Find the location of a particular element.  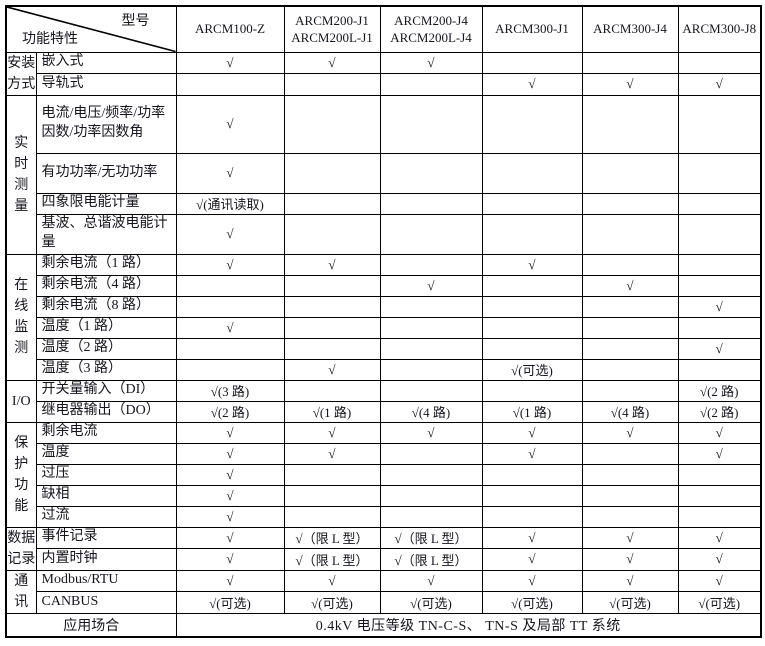

table-row: 温度（3 路） √ √(可选) is located at coordinates (384, 369).